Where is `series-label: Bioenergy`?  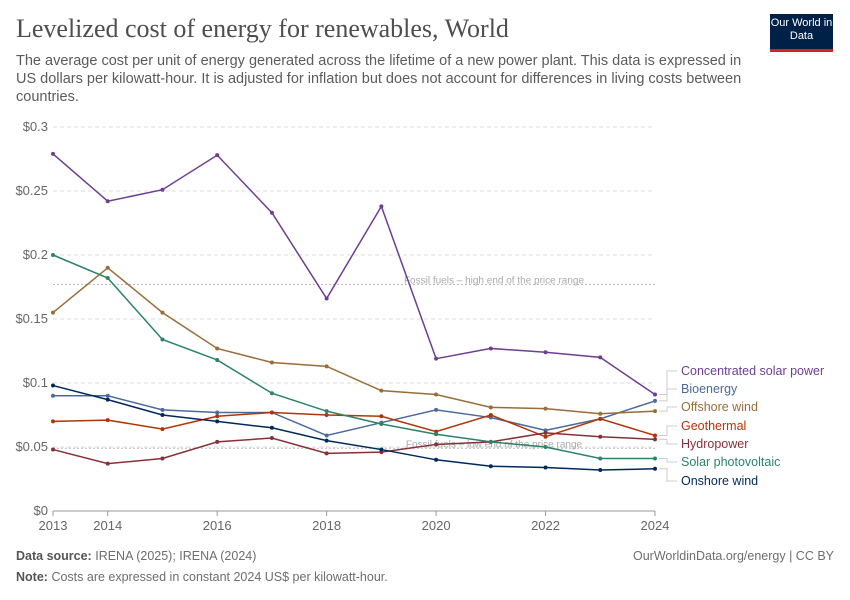
series-label: Bioenergy is located at coordinates (709, 389).